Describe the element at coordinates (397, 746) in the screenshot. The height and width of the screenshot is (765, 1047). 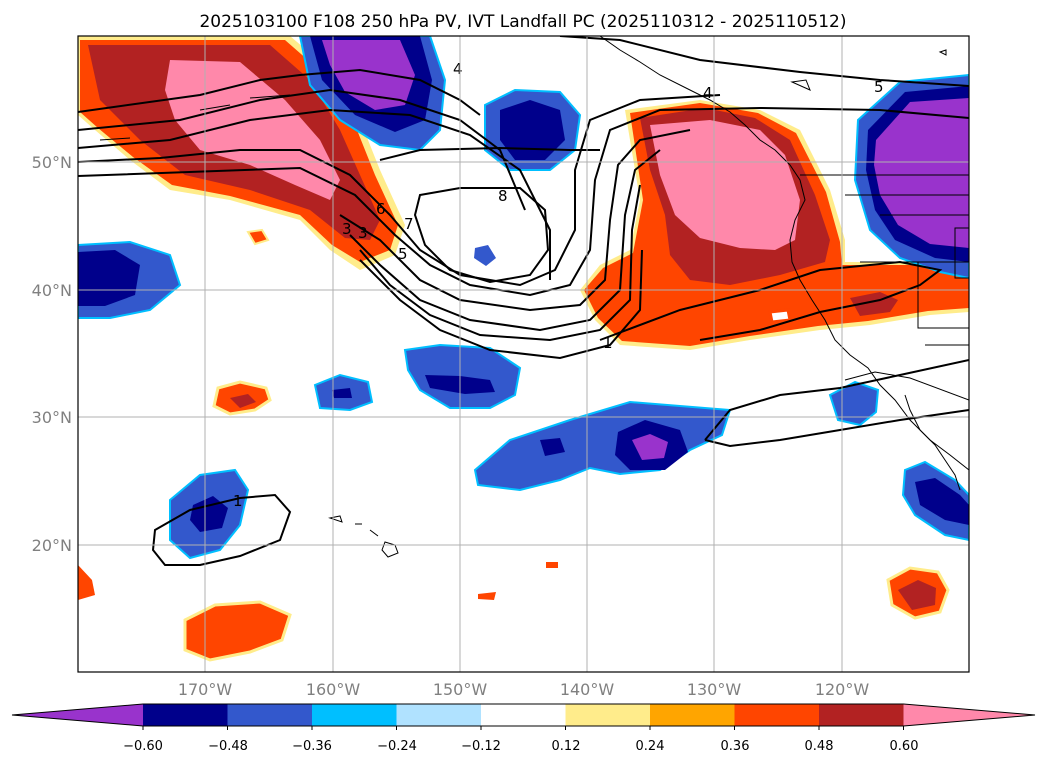
I see `colorbar-tick-label: −0.24` at that location.